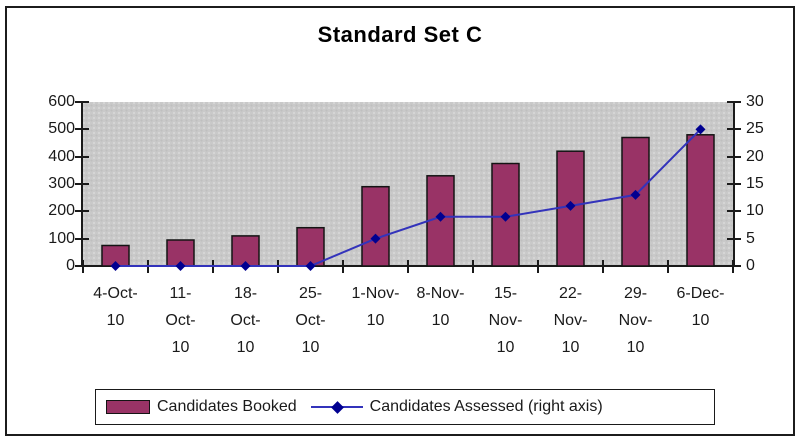  Describe the element at coordinates (755, 156) in the screenshot. I see `right-axis-tick-label: 20` at that location.